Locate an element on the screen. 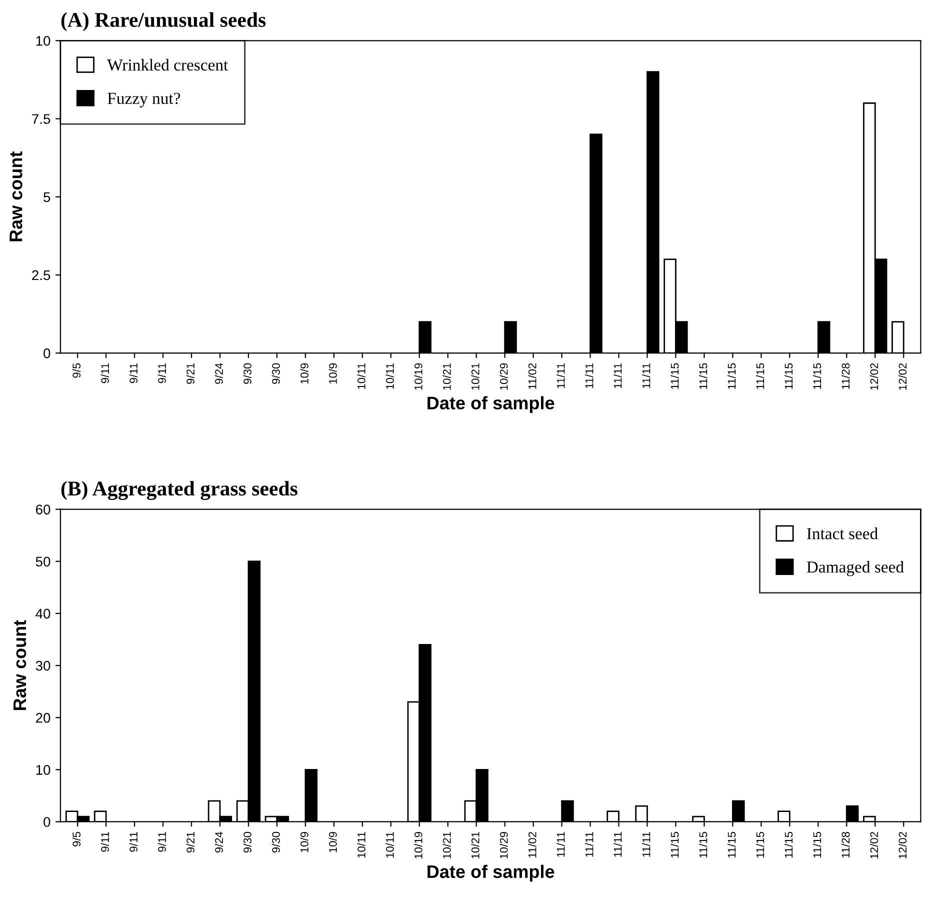 The width and height of the screenshot is (930, 903). y-tick-label: 50 is located at coordinates (43, 561).